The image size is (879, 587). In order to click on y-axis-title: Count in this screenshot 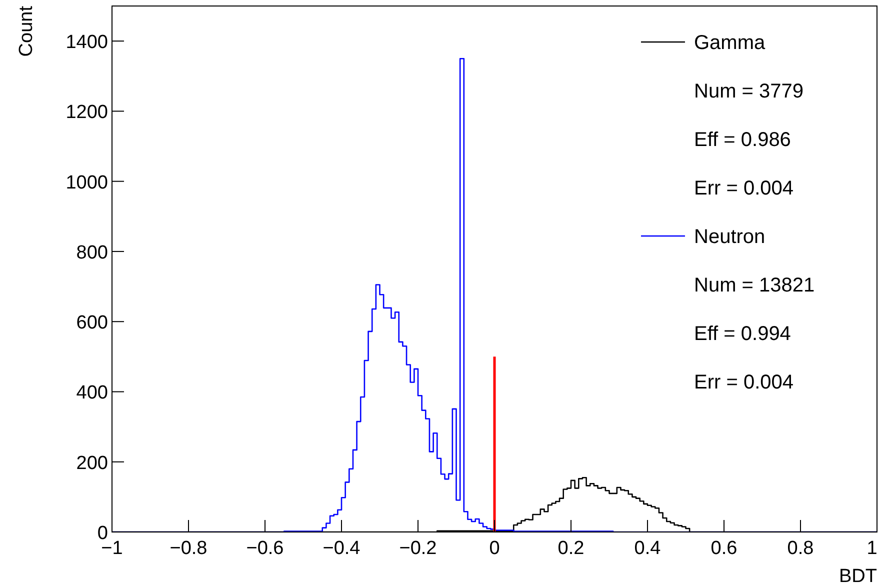, I will do `click(26, 31)`.